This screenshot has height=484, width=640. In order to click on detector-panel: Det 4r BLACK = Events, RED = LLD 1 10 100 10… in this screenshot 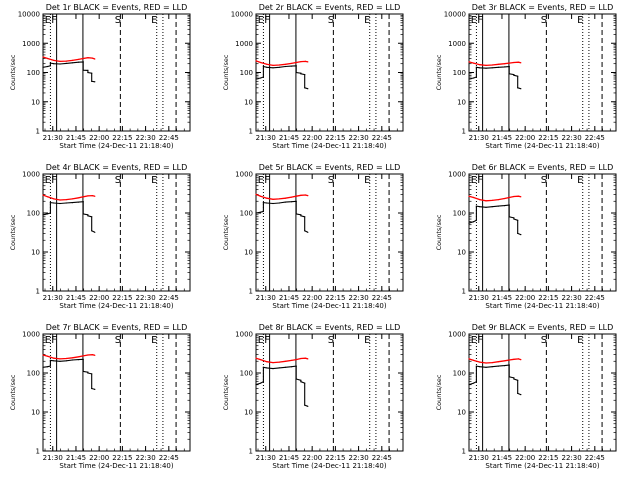, I will do `click(106, 240)`.